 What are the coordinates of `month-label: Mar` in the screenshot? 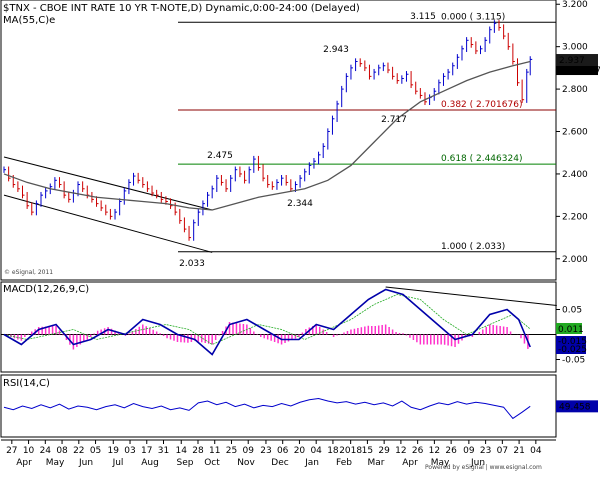 It's located at (376, 463).